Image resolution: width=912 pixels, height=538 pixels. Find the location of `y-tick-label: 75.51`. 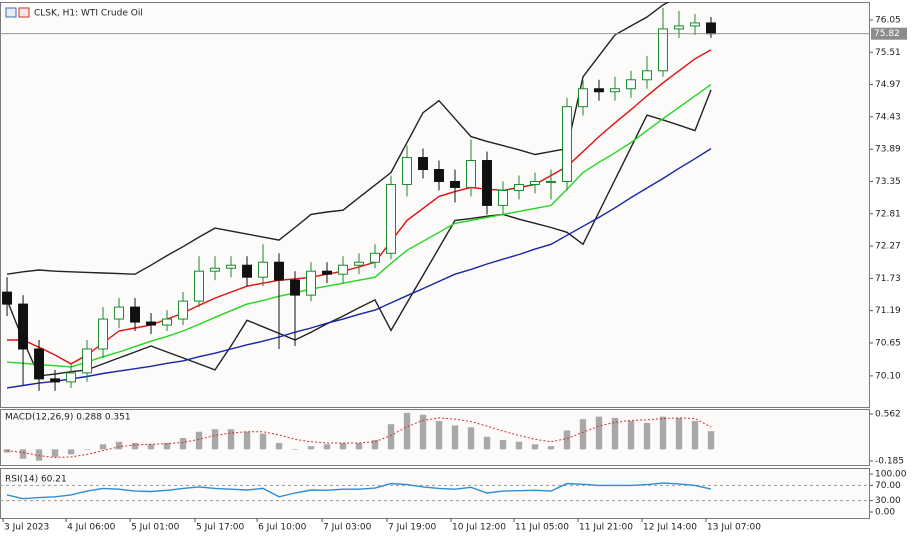

y-tick-label: 75.51 is located at coordinates (888, 53).